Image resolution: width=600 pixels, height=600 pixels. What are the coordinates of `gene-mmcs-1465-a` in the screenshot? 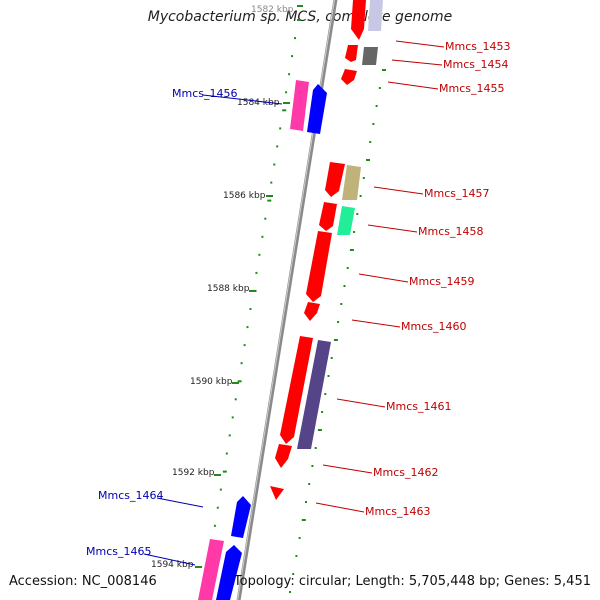 It's located at (211, 569).